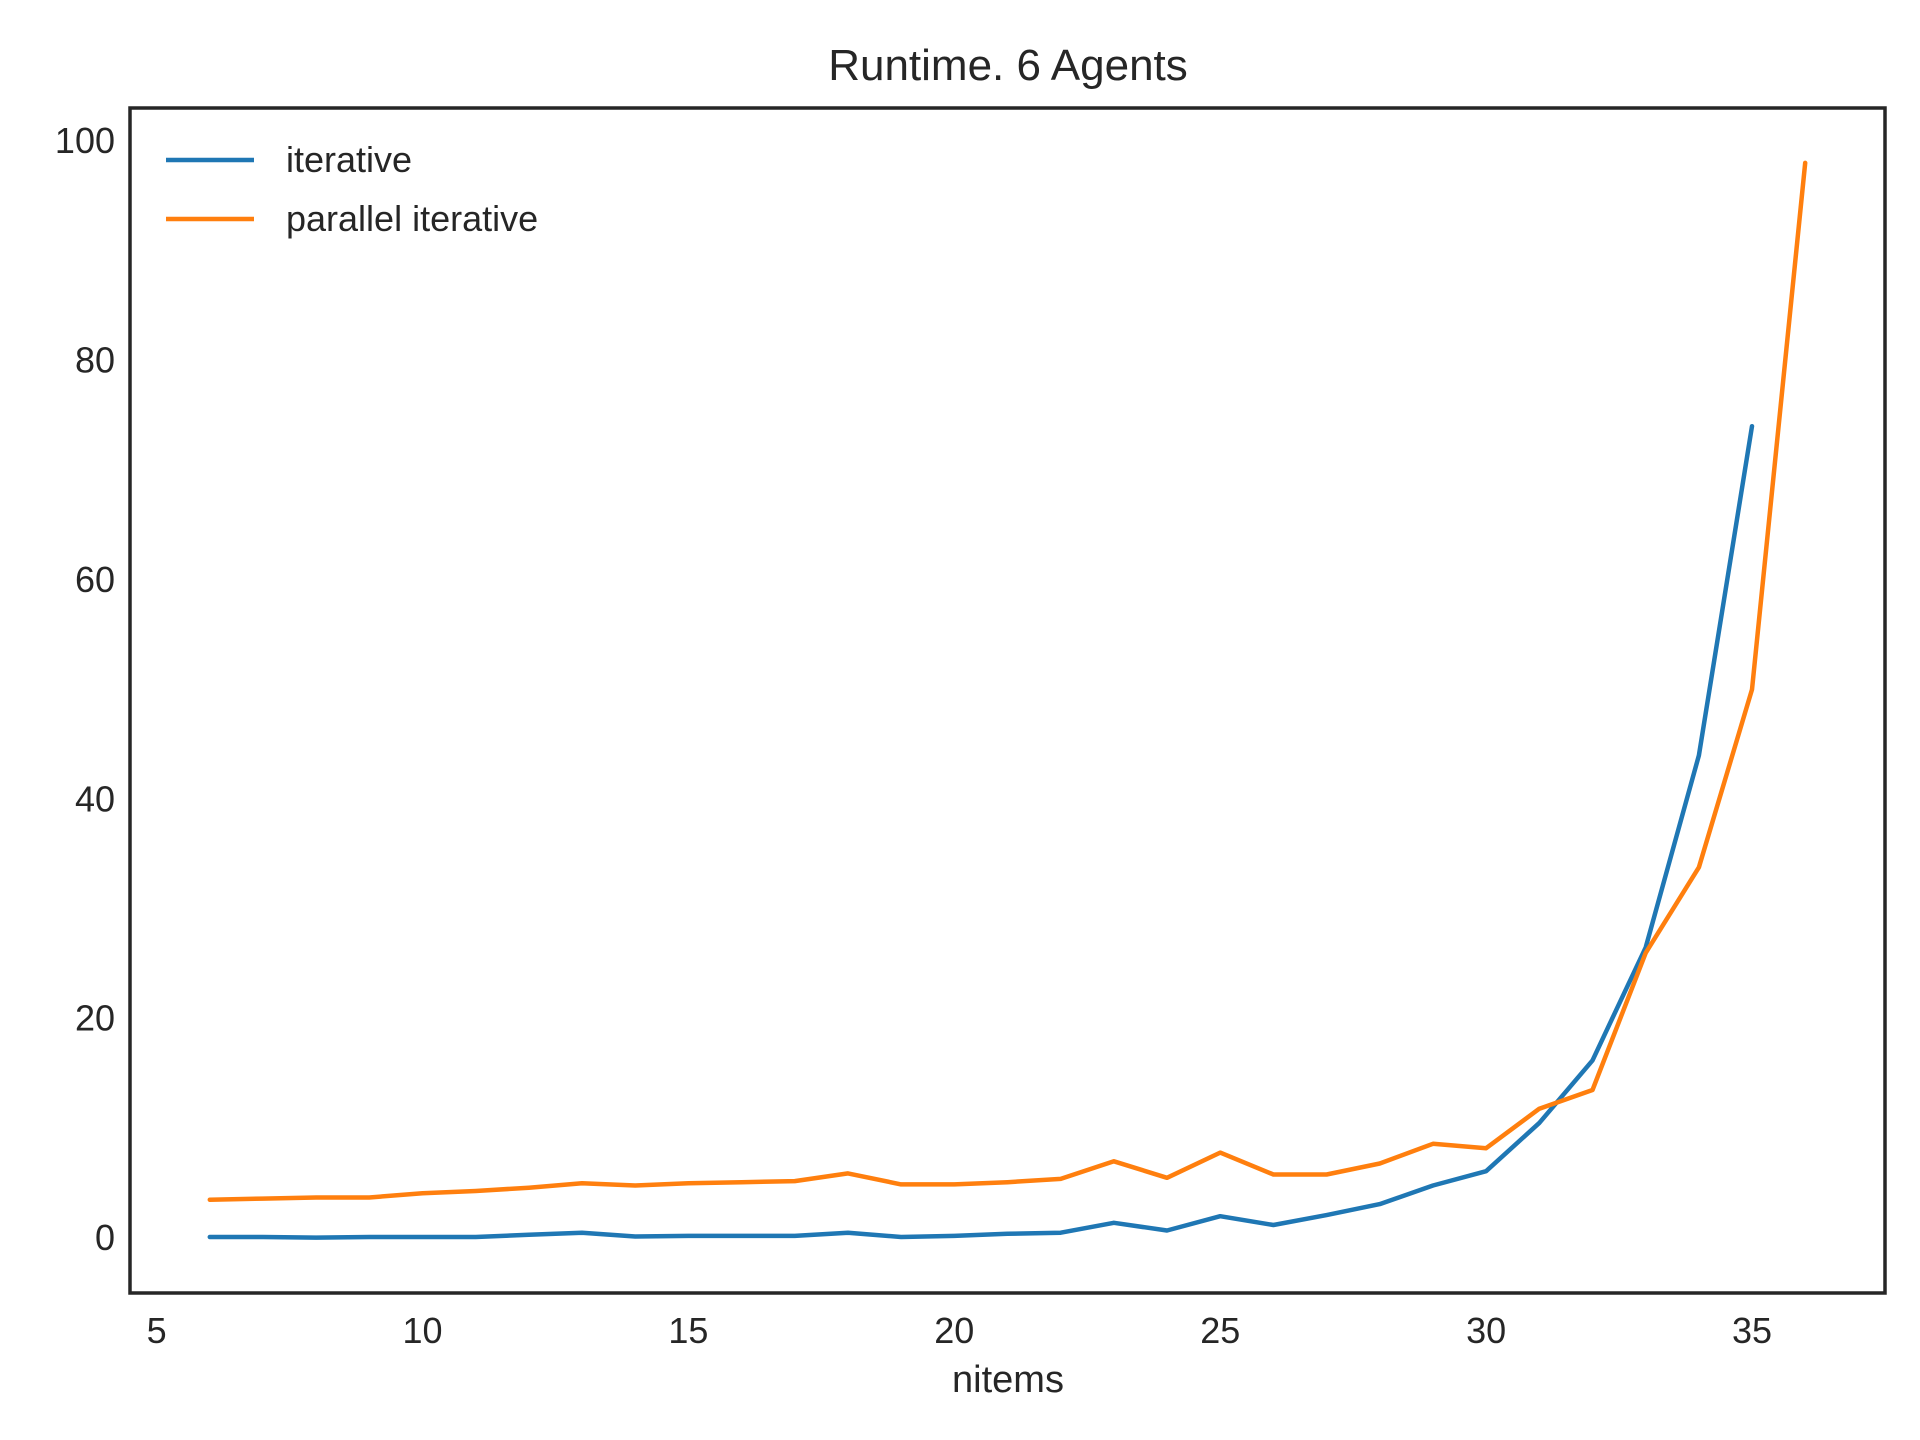 This screenshot has height=1440, width=1920. I want to click on x-tick-label: 20, so click(954, 1330).